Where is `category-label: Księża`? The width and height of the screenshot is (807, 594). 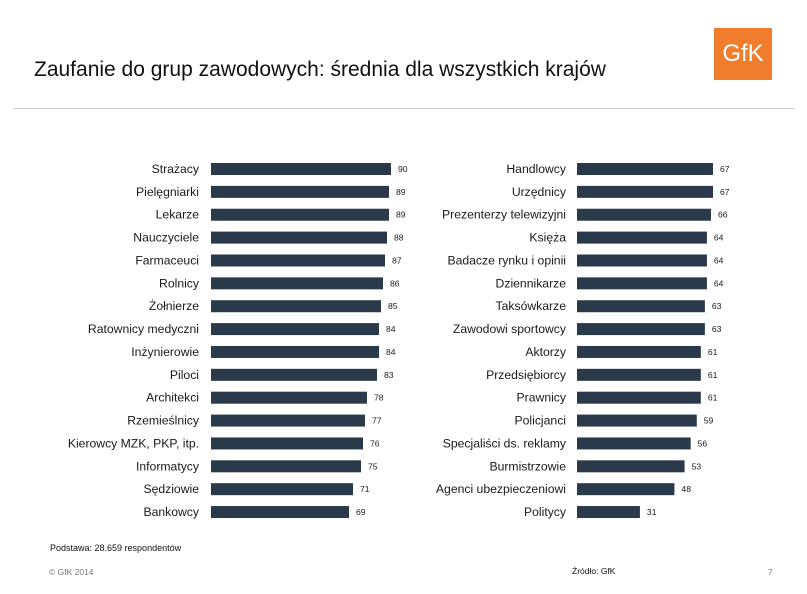 category-label: Księża is located at coordinates (547, 238).